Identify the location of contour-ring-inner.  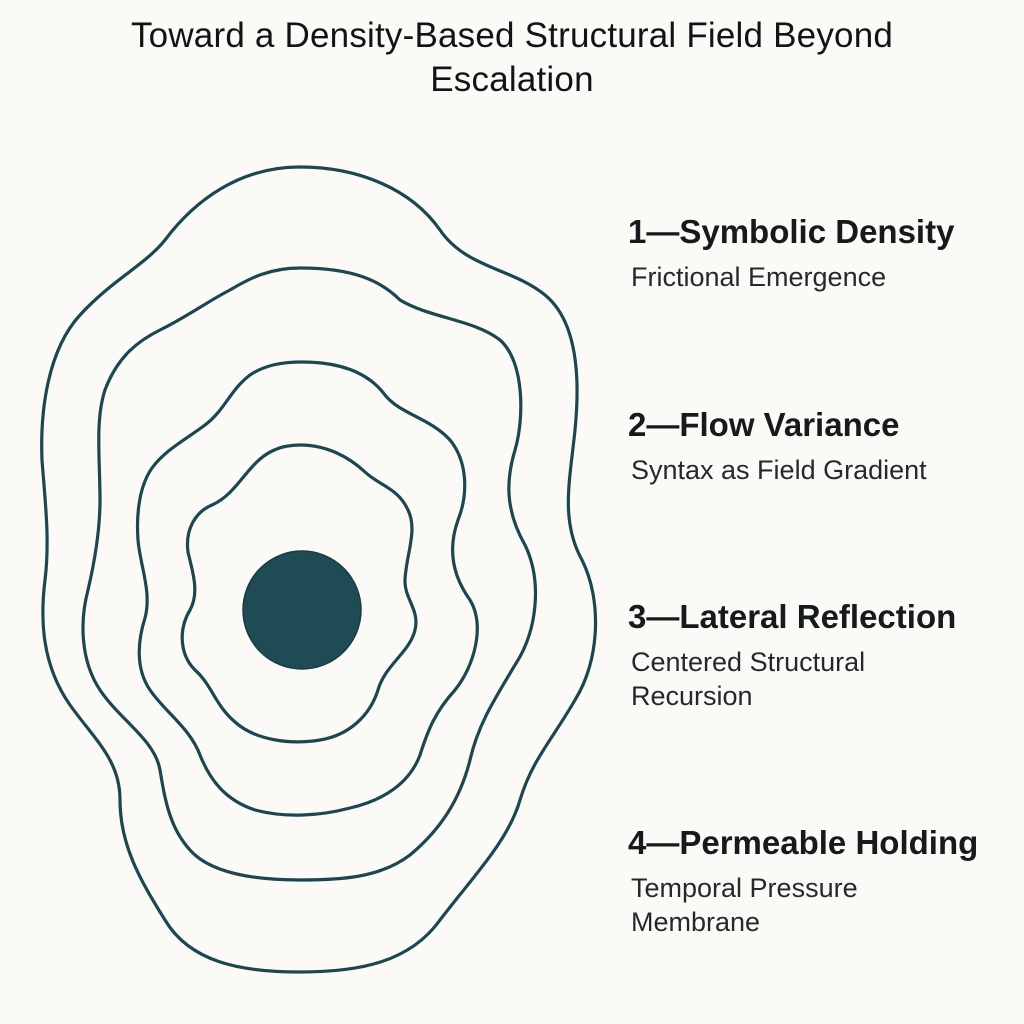
(299, 593).